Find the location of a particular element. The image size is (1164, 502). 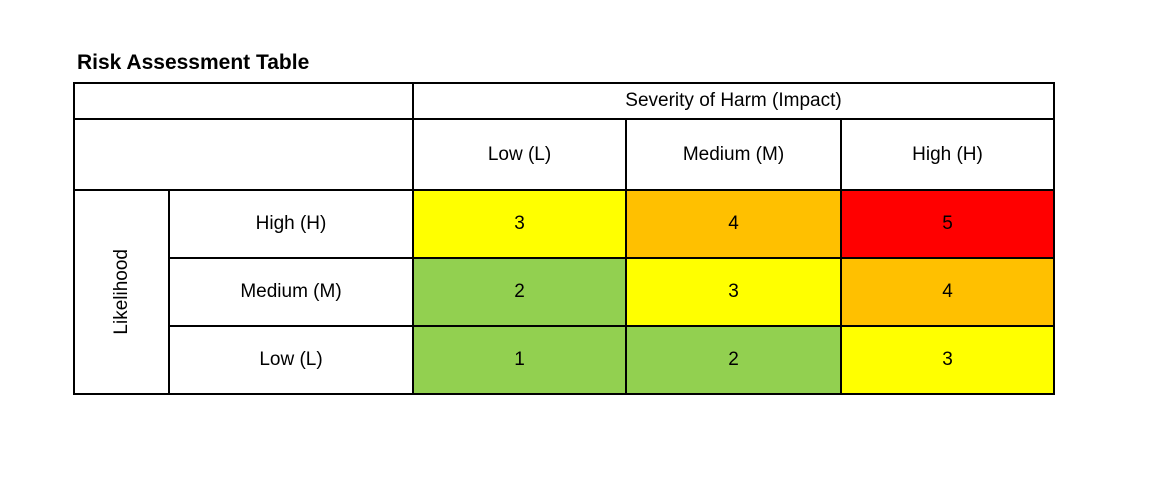

column-header-medium: Medium (M) is located at coordinates (733, 154).